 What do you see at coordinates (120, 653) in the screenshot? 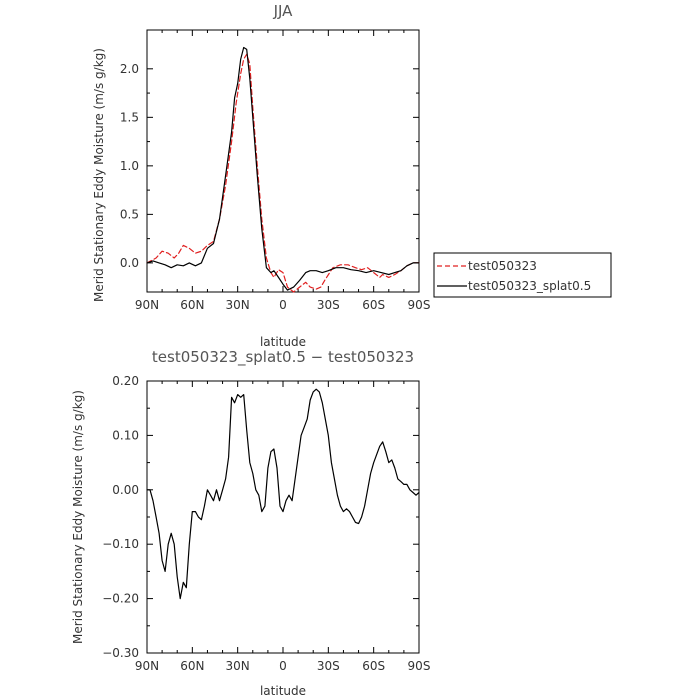
I see `bottom-y-tick-label: −0.30` at bounding box center [120, 653].